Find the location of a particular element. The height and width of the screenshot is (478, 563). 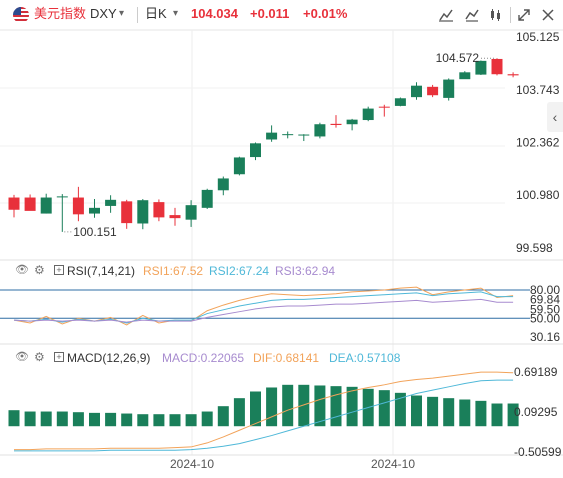

rsi2-value: RSI2:67.24 is located at coordinates (239, 271).